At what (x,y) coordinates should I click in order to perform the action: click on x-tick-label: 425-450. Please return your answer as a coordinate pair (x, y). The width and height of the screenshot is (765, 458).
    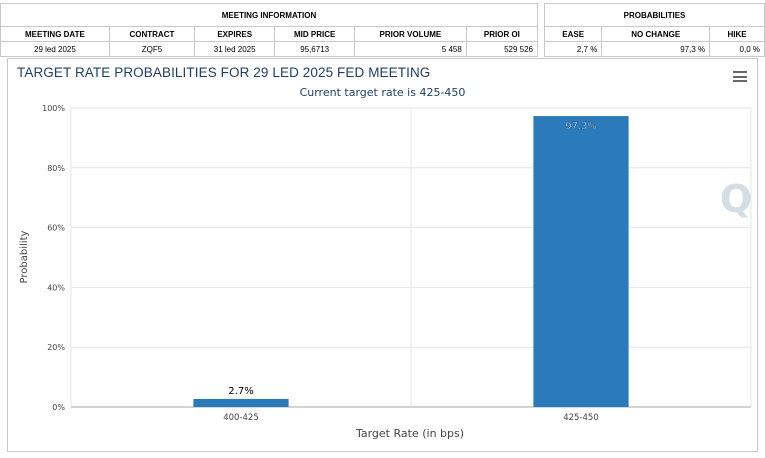
    Looking at the image, I should click on (581, 418).